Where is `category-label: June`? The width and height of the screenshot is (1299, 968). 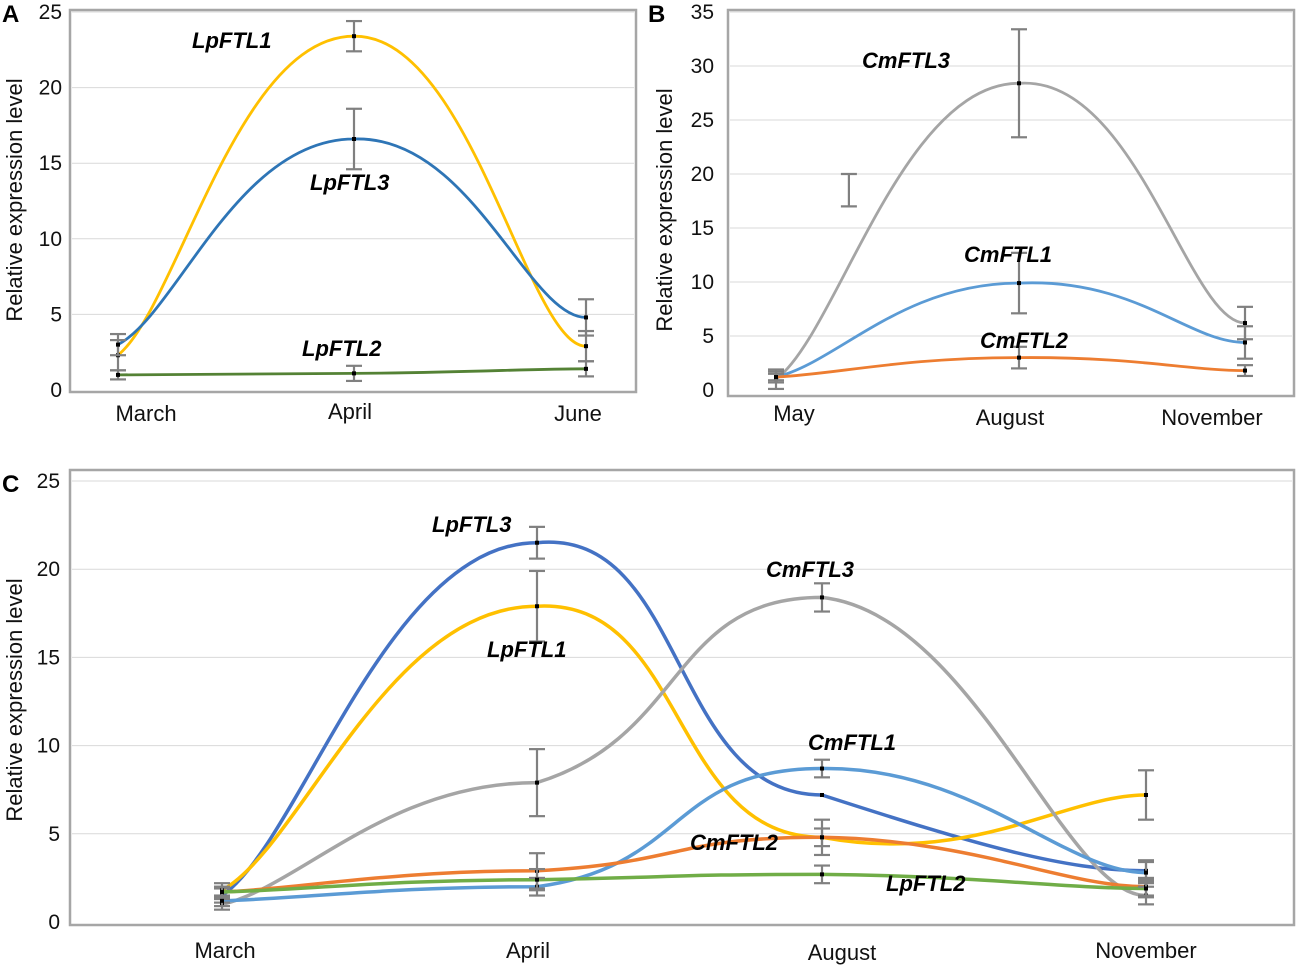
category-label: June is located at coordinates (578, 413).